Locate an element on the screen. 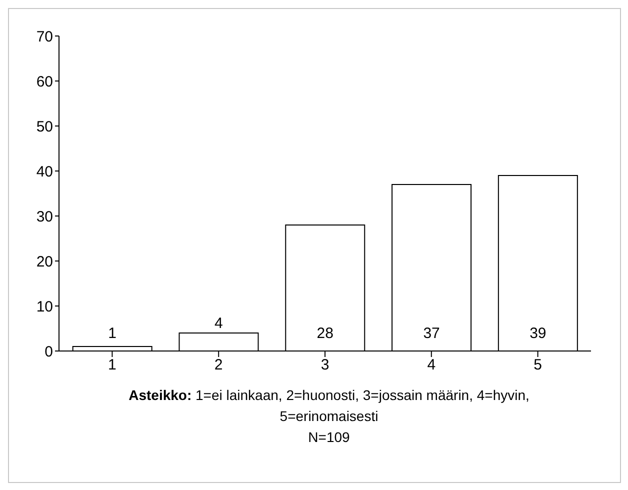 This screenshot has width=628, height=490. y-tick-label: 30 is located at coordinates (44, 217).